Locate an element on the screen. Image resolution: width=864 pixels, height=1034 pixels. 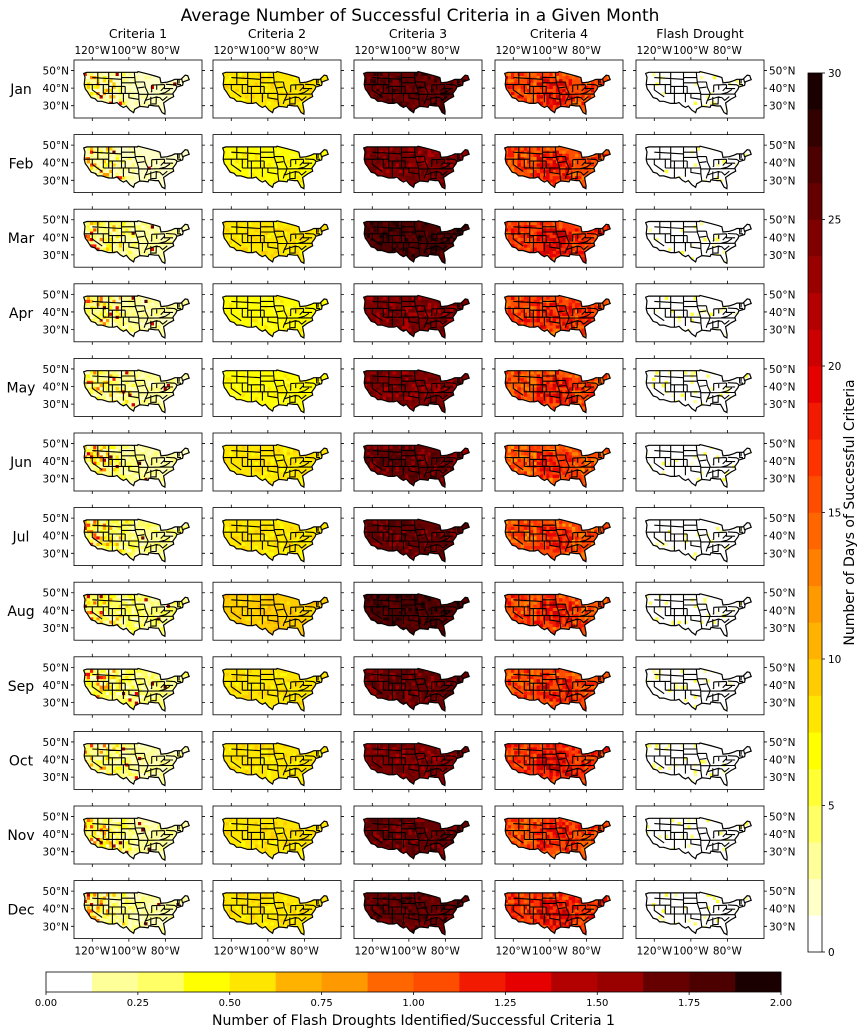
bottom-colorbar-tick: 1.50 is located at coordinates (597, 1003).